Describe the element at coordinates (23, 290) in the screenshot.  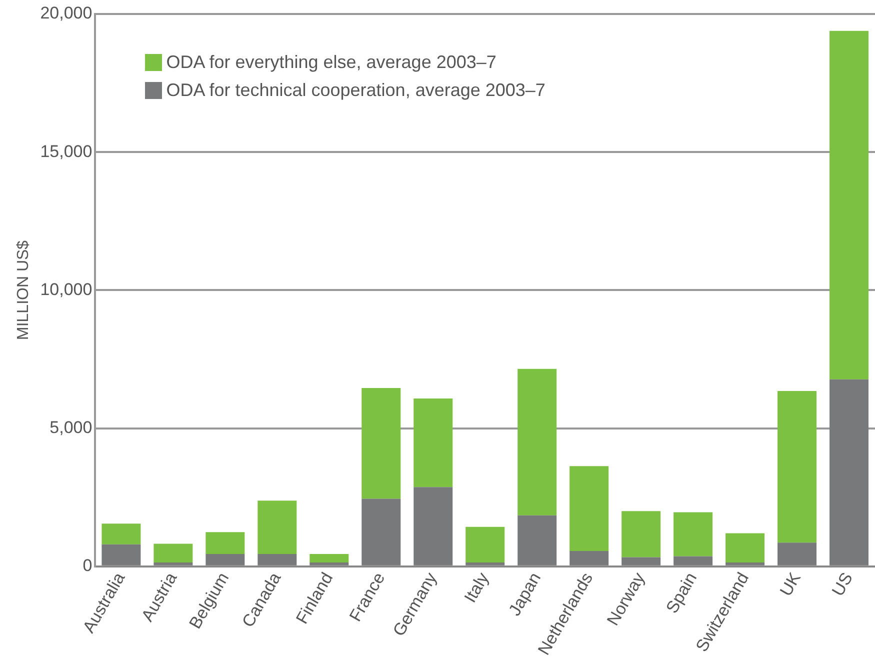
I see `y-axis-title: MILLION US$` at that location.